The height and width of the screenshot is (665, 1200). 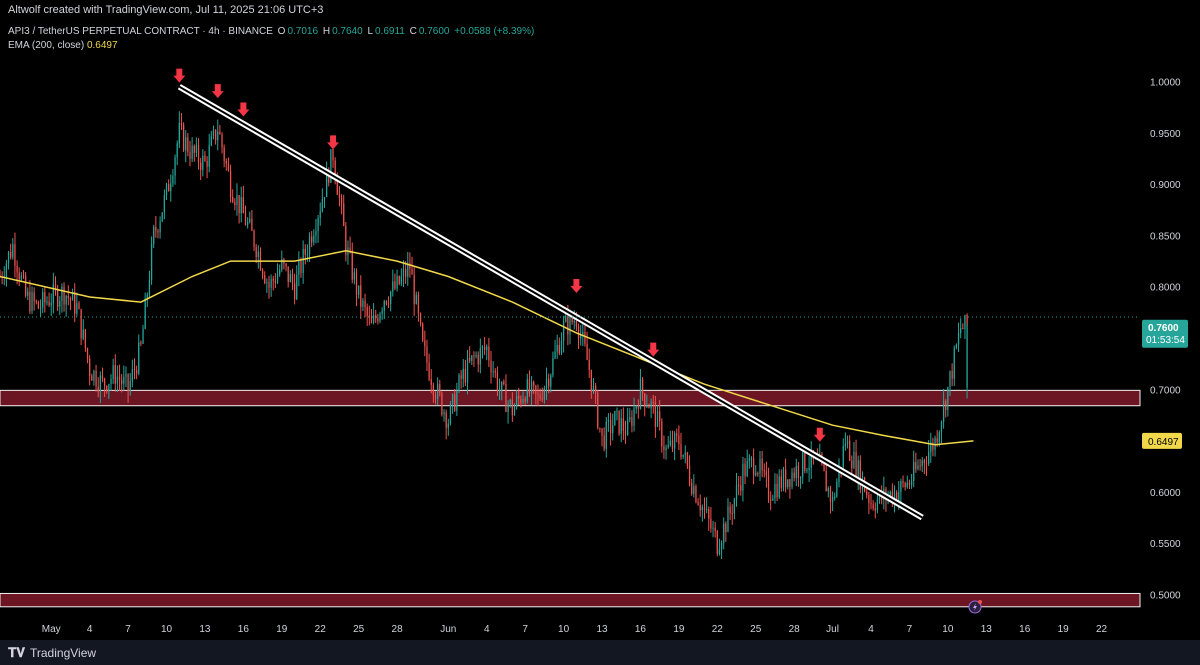 I want to click on y-tick-label: 0.8000, so click(x=1165, y=288).